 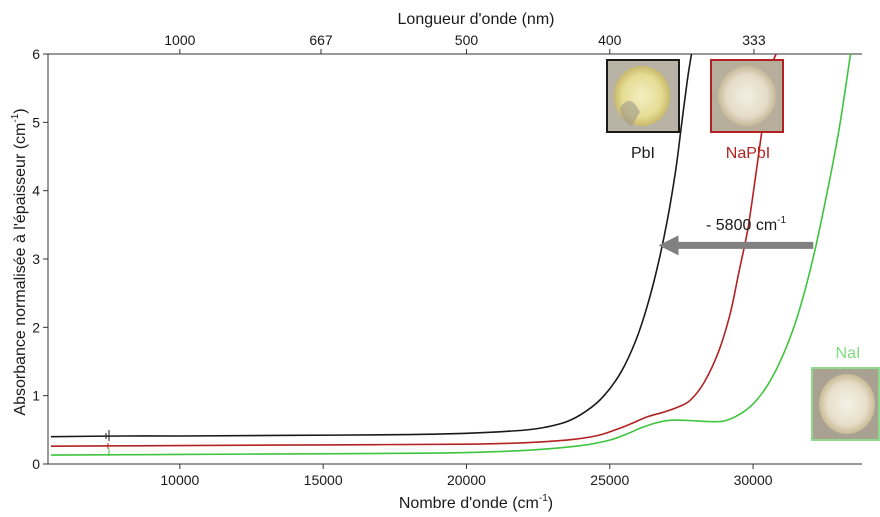 What do you see at coordinates (476, 502) in the screenshot?
I see `x-axis-title: Nombre d'onde (cm-1)` at bounding box center [476, 502].